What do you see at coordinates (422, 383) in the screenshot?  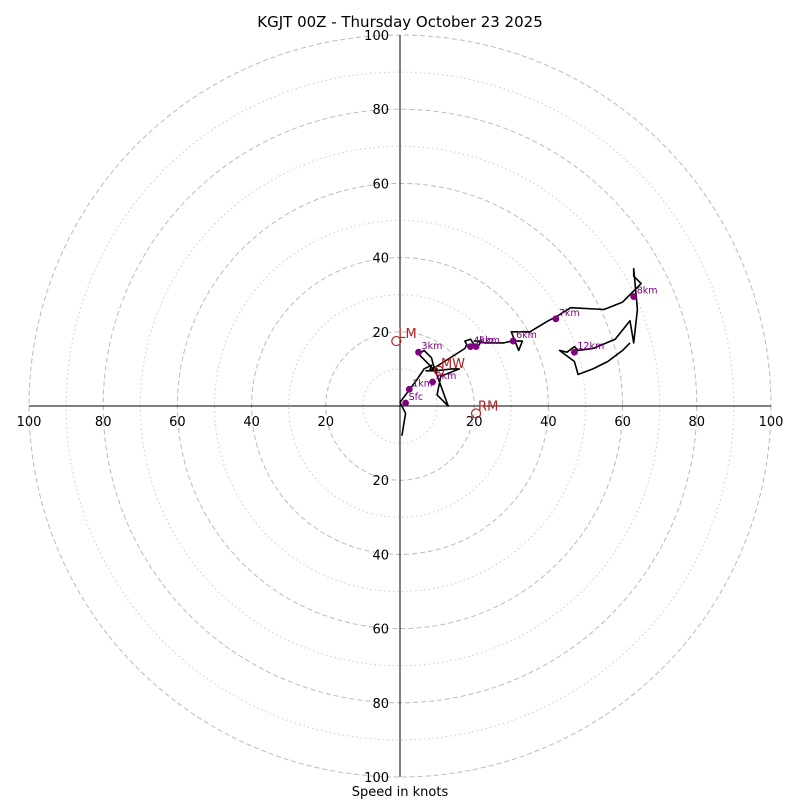 I see `height-marker-label: 1km` at bounding box center [422, 383].